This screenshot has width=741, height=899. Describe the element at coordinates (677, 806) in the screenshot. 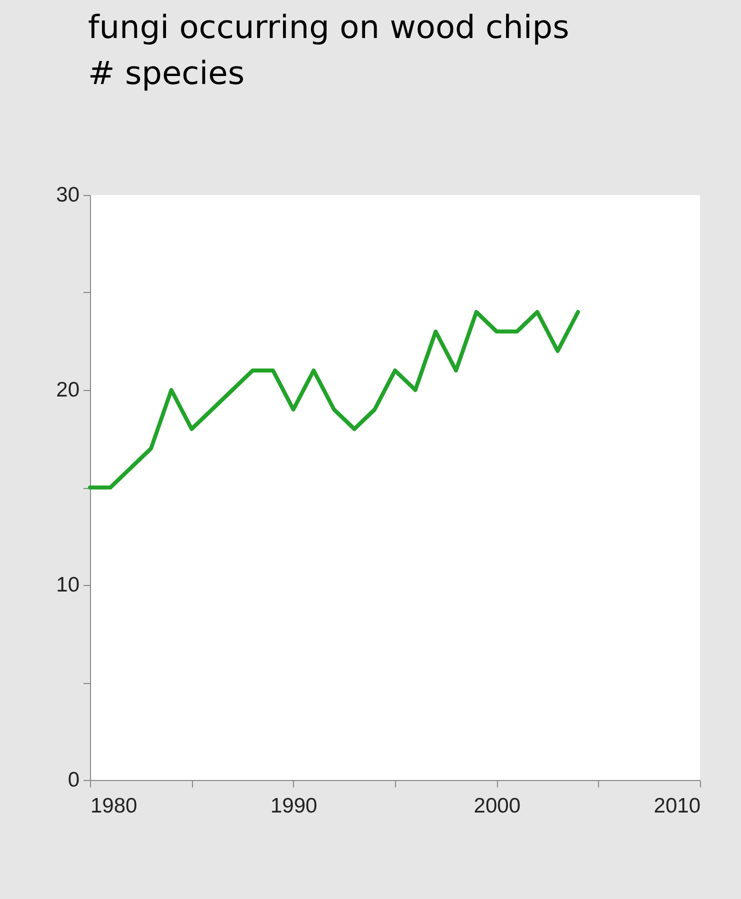

I see `x-tick-label: 2010` at that location.